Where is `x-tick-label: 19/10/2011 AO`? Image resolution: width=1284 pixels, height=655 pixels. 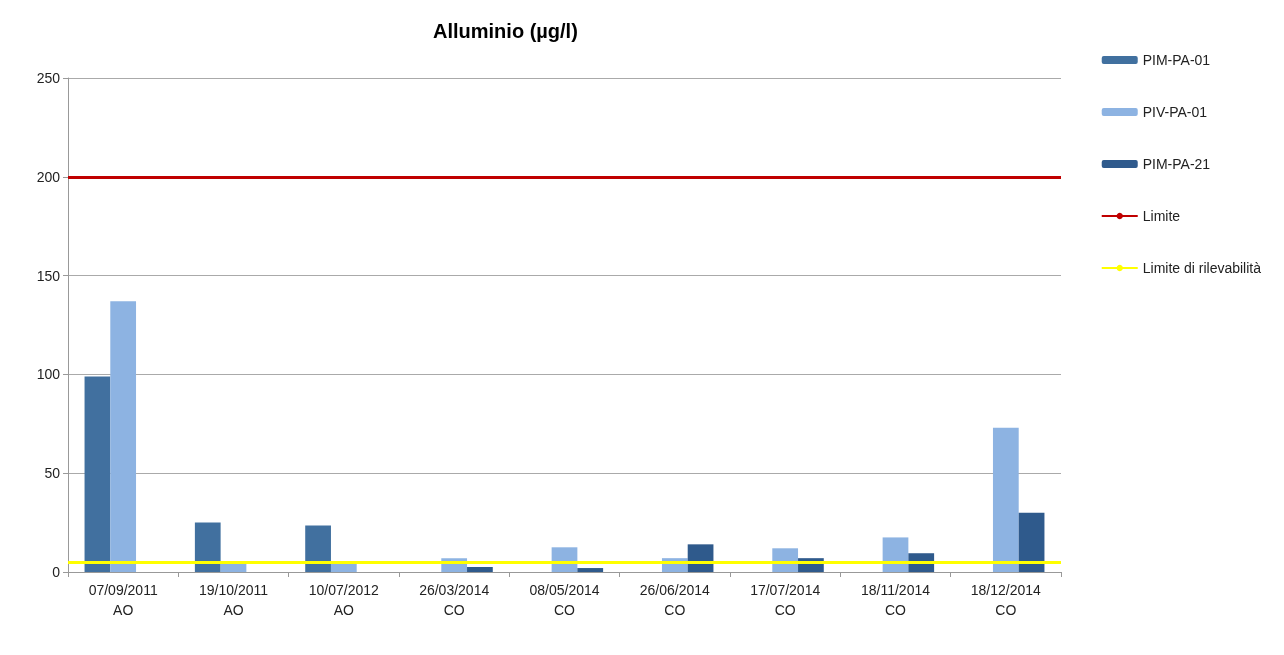
x-tick-label: 19/10/2011 AO is located at coordinates (233, 600).